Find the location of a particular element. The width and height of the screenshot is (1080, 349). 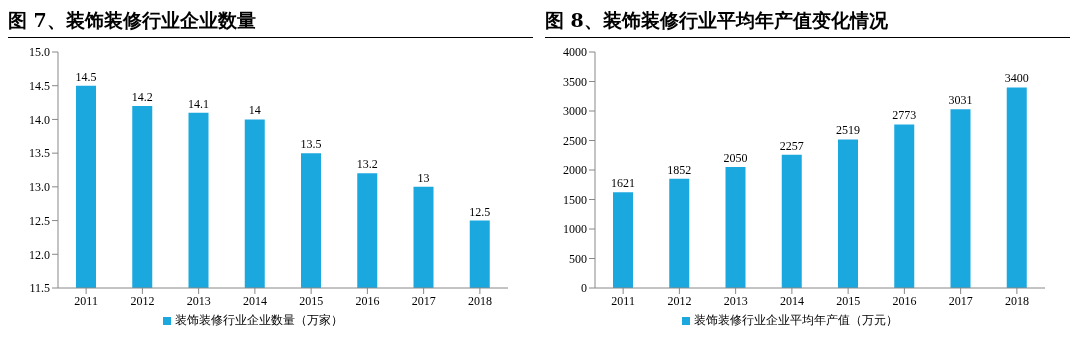

data-label: 3400 is located at coordinates (1016, 78).